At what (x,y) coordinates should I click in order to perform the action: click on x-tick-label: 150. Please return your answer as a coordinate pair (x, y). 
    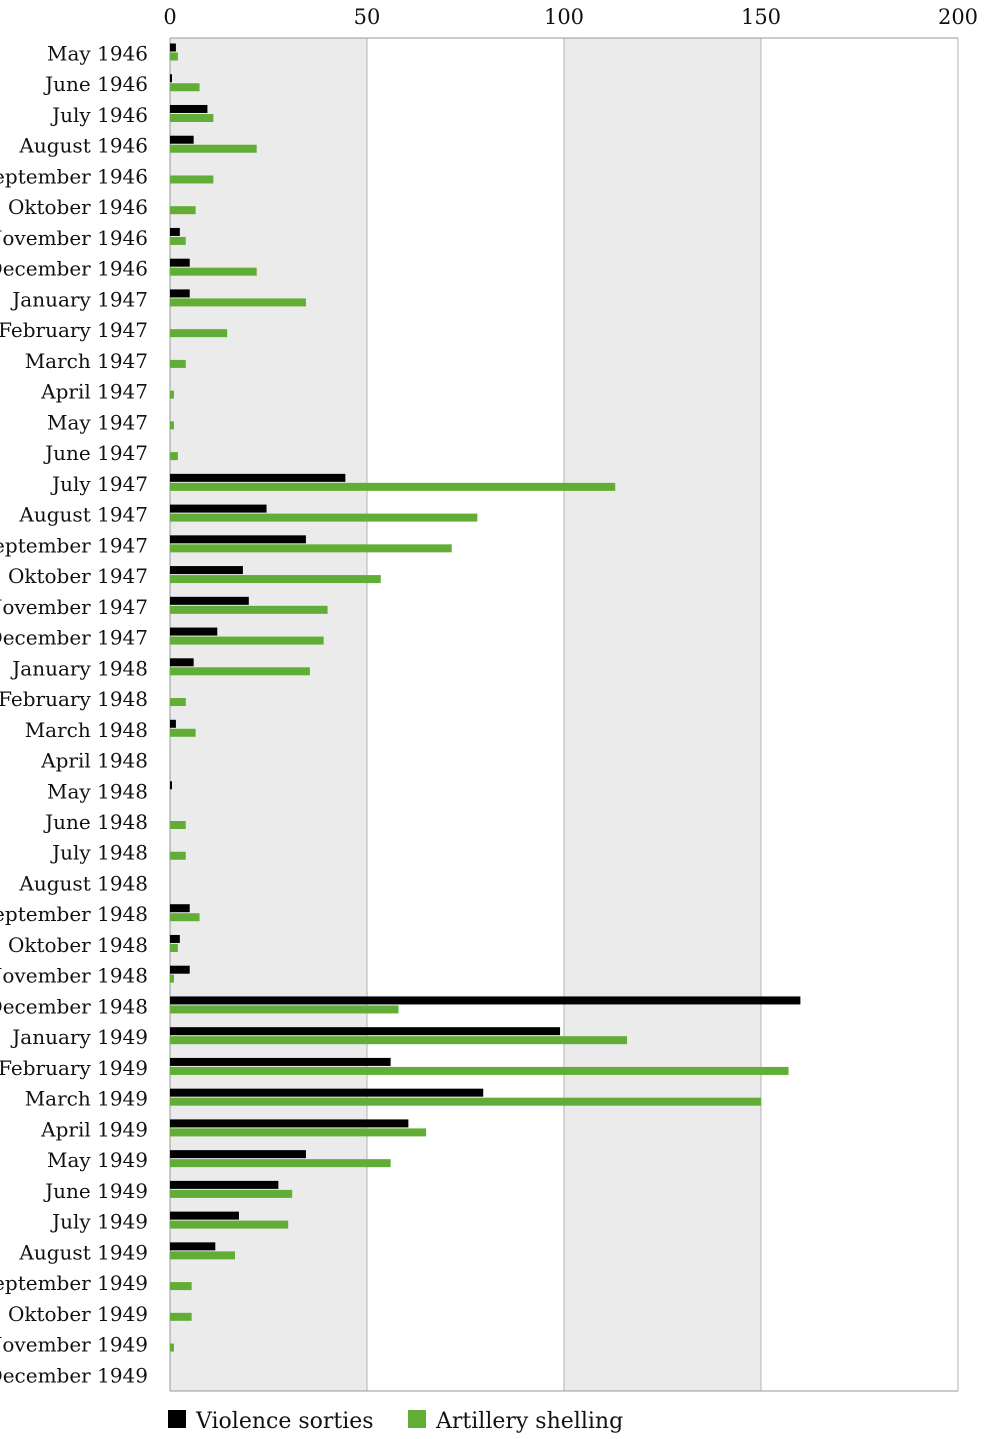
    Looking at the image, I should click on (761, 17).